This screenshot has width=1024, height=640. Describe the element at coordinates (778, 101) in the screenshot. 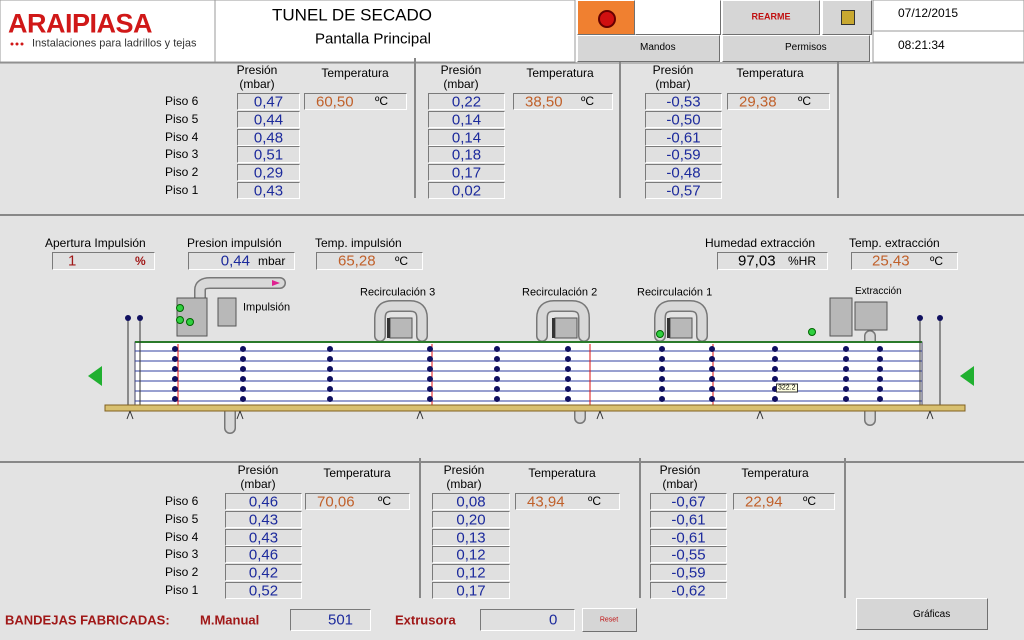

I see `temperature-box` at that location.